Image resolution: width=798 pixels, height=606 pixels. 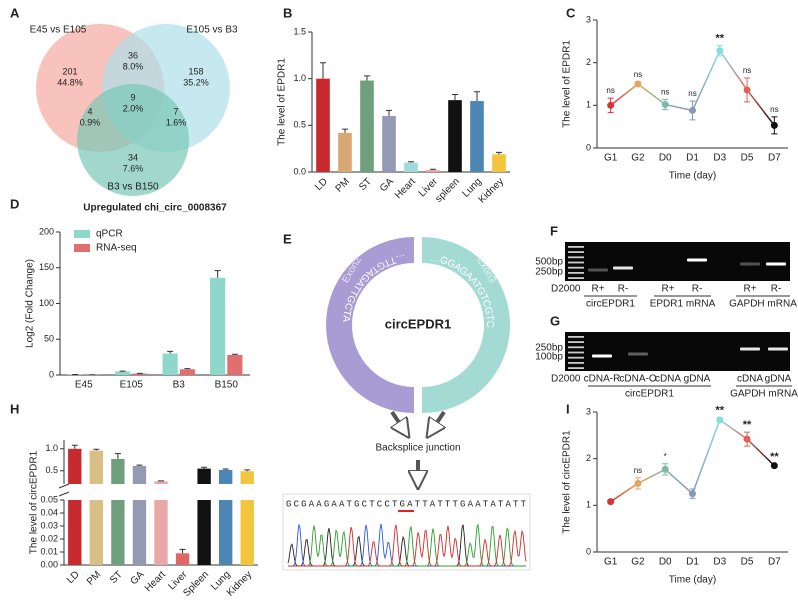 I want to click on x-tick-label: B150, so click(x=227, y=385).